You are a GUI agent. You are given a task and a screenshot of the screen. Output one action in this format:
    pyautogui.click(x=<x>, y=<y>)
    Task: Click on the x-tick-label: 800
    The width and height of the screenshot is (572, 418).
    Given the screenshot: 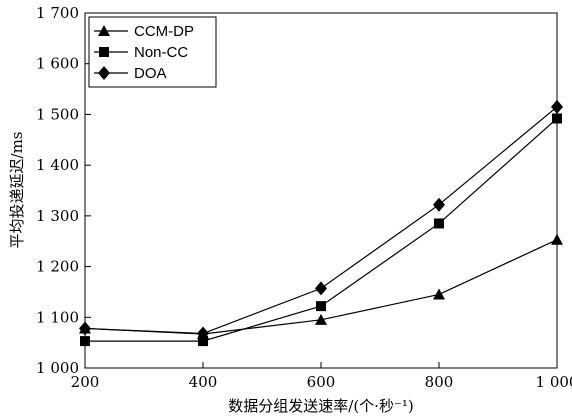 What is the action you would take?
    pyautogui.click(x=439, y=382)
    